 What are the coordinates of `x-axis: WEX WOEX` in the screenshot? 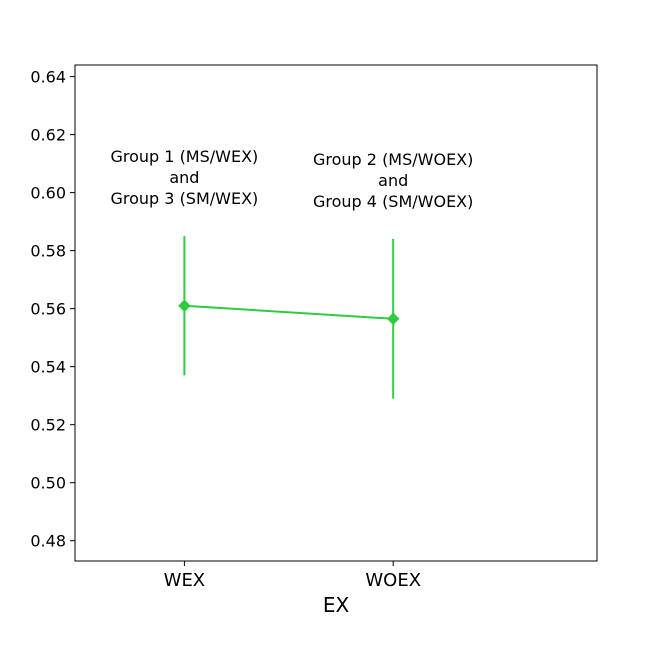 It's located at (292, 576).